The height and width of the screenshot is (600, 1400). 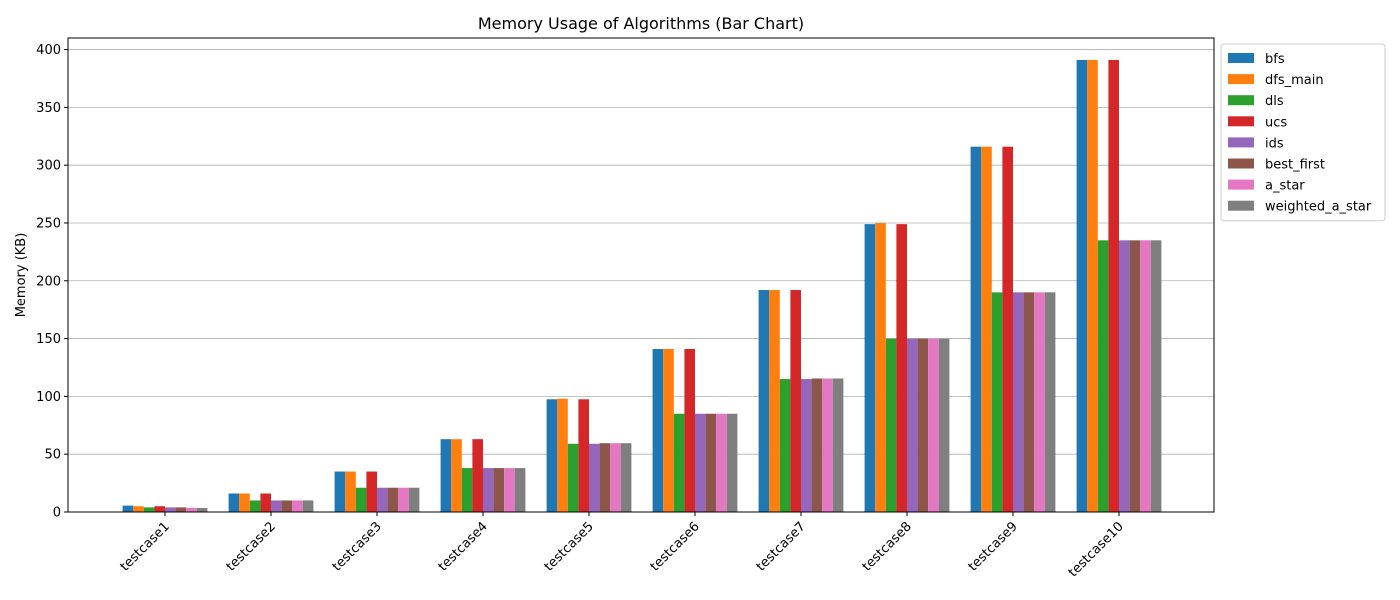 What do you see at coordinates (393, 499) in the screenshot?
I see `bar-best_first-testcase3` at bounding box center [393, 499].